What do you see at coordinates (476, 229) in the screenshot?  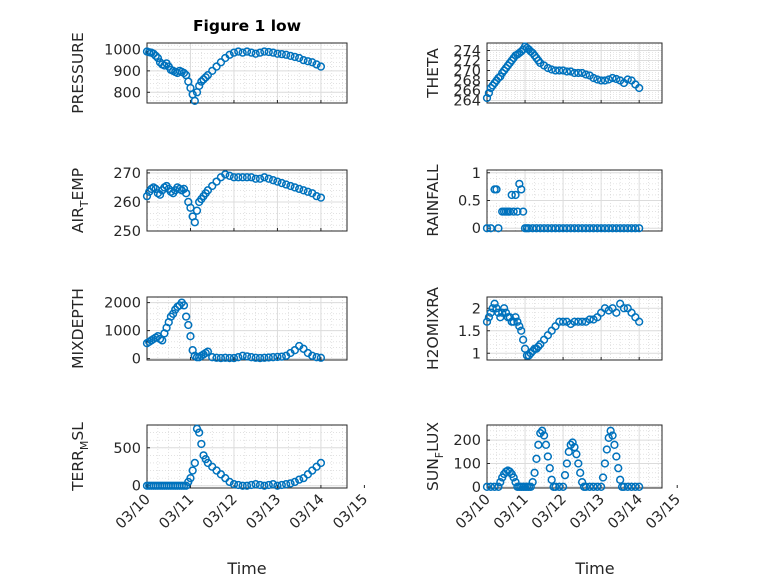 I see `y-tick-label: 0` at bounding box center [476, 229].